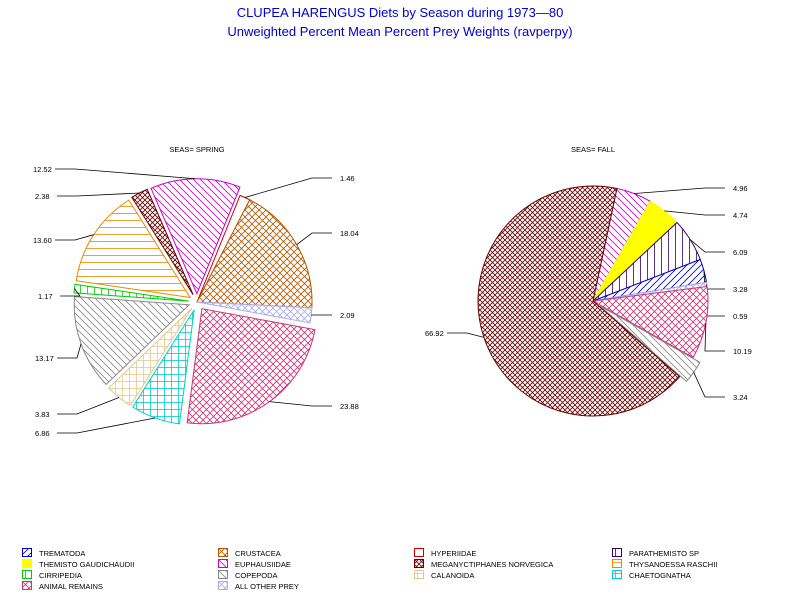 The image size is (800, 600). I want to click on slice-value-label: 4.74, so click(740, 215).